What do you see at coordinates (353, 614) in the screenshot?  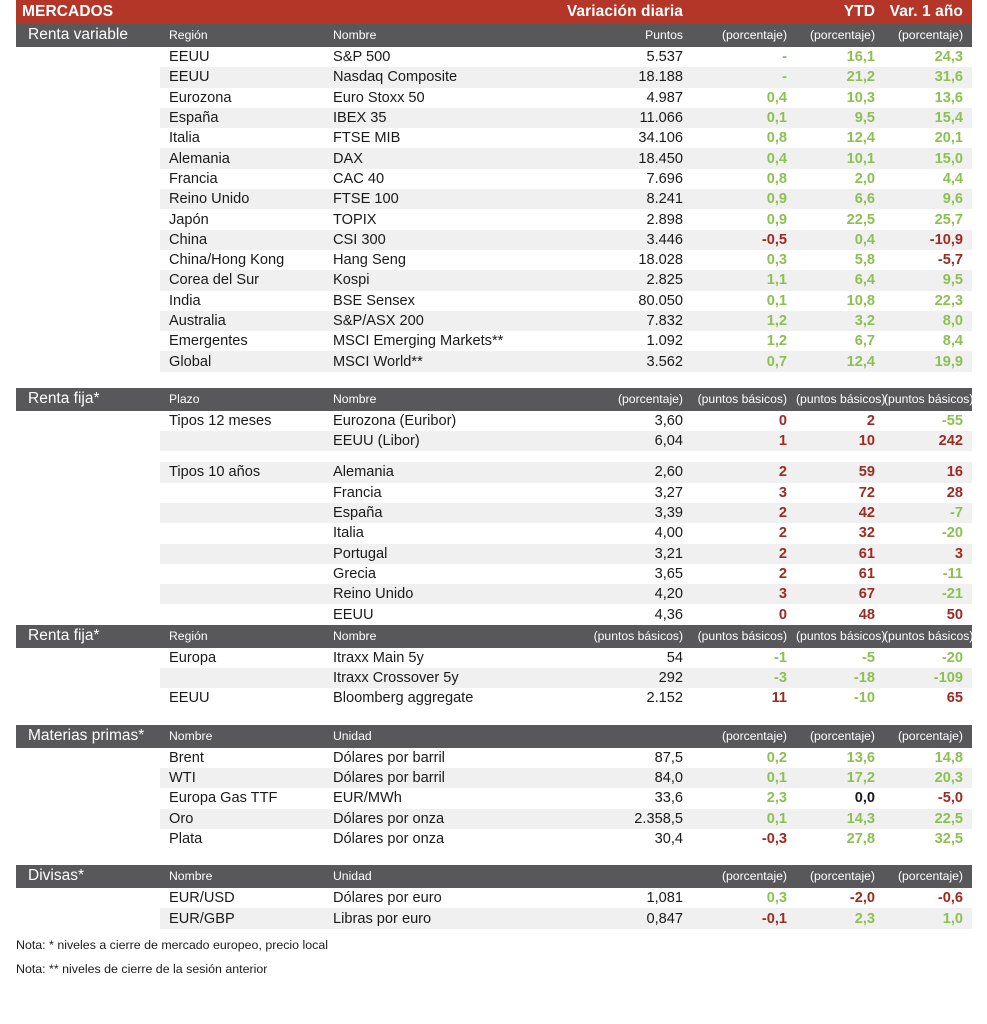 I see `cell-name: EEUU` at bounding box center [353, 614].